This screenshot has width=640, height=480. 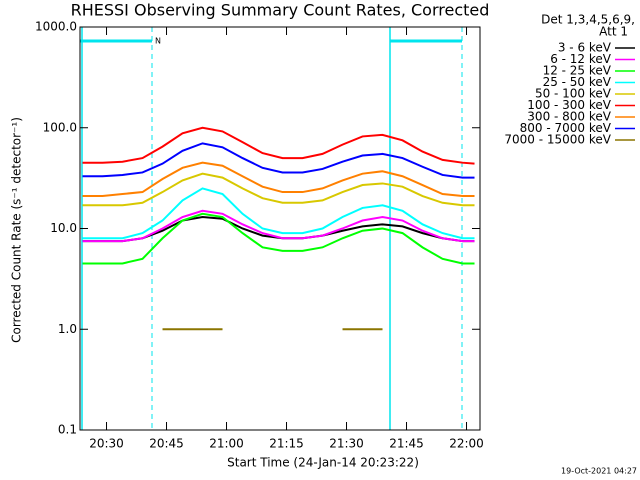 What do you see at coordinates (569, 105) in the screenshot?
I see `legend-label: 100 - 300 keV` at bounding box center [569, 105].